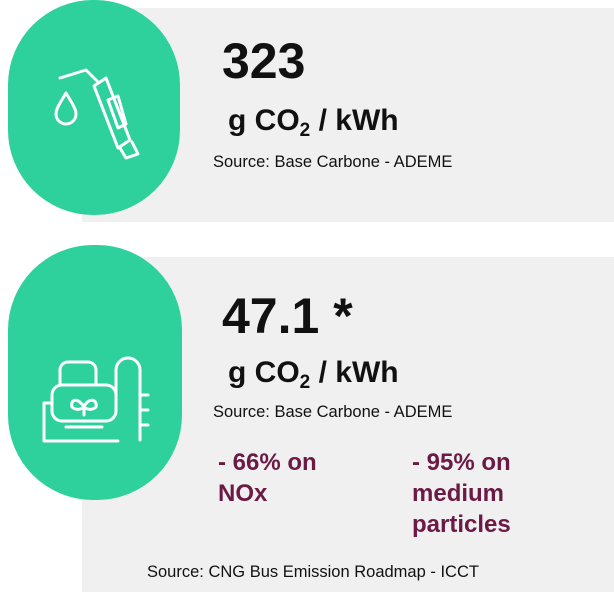 This screenshot has height=592, width=614. Describe the element at coordinates (461, 493) in the screenshot. I see `note: - 95% on medium particles` at that location.